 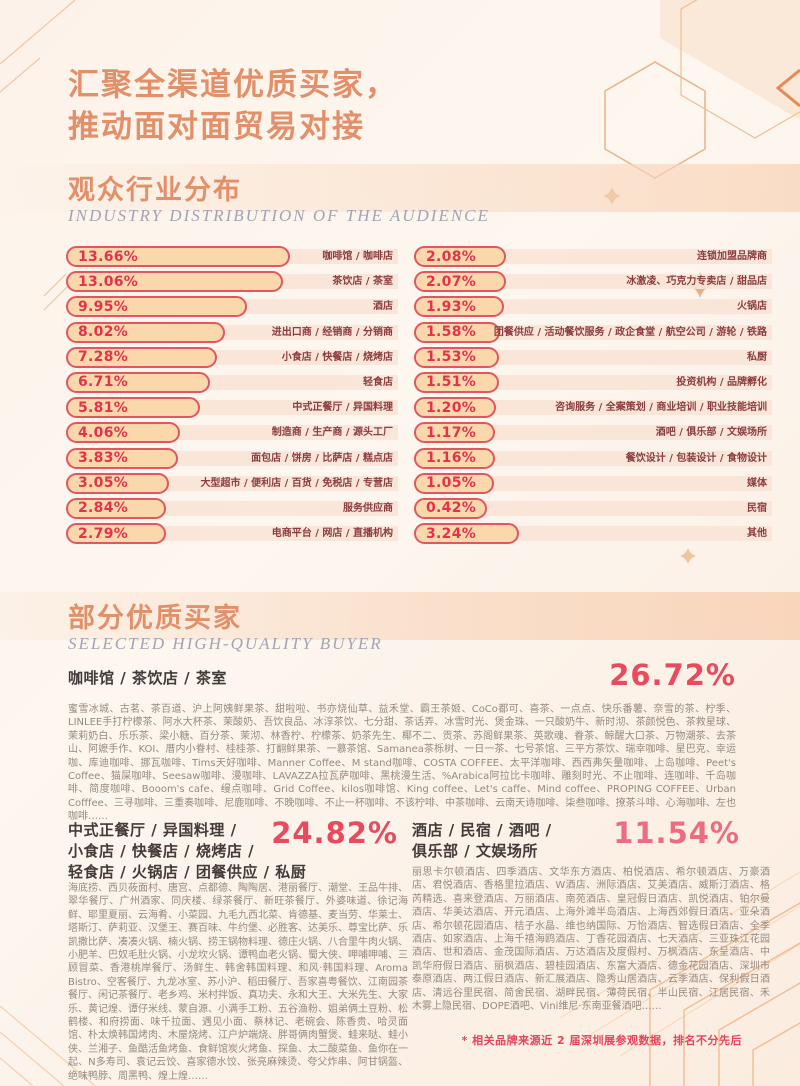 I want to click on stat-percentage: 4.06%, so click(x=103, y=432).